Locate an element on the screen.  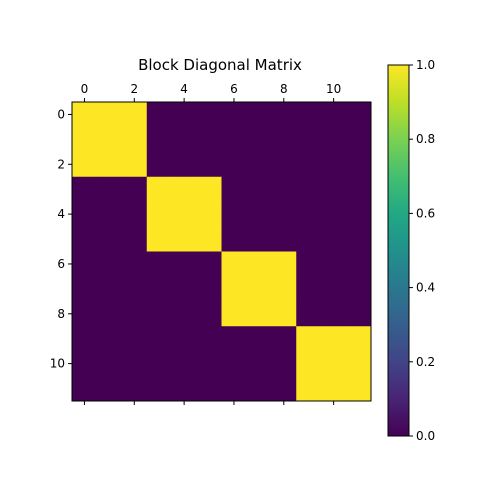
y-tick-label: 2 is located at coordinates (61, 164).